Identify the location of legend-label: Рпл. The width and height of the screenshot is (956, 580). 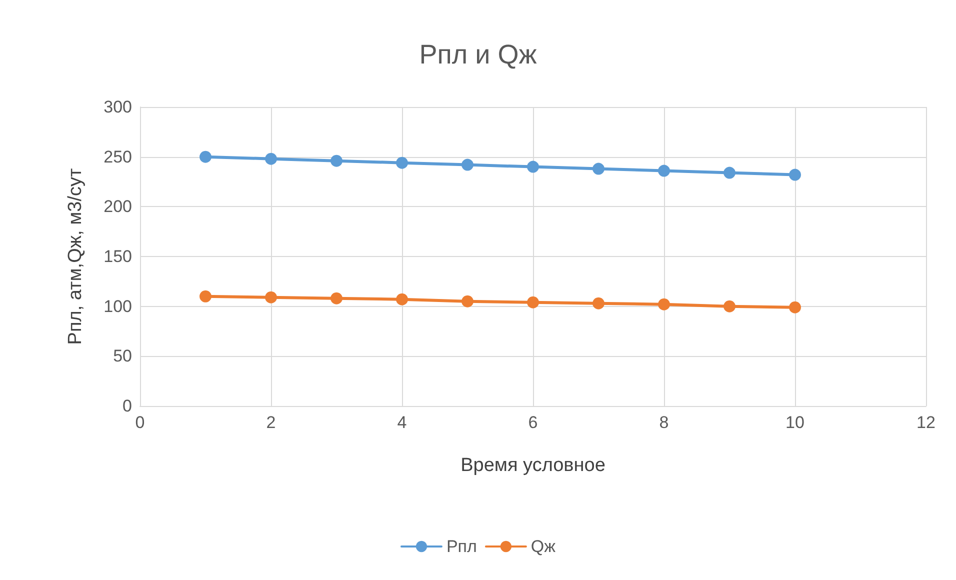
(461, 546).